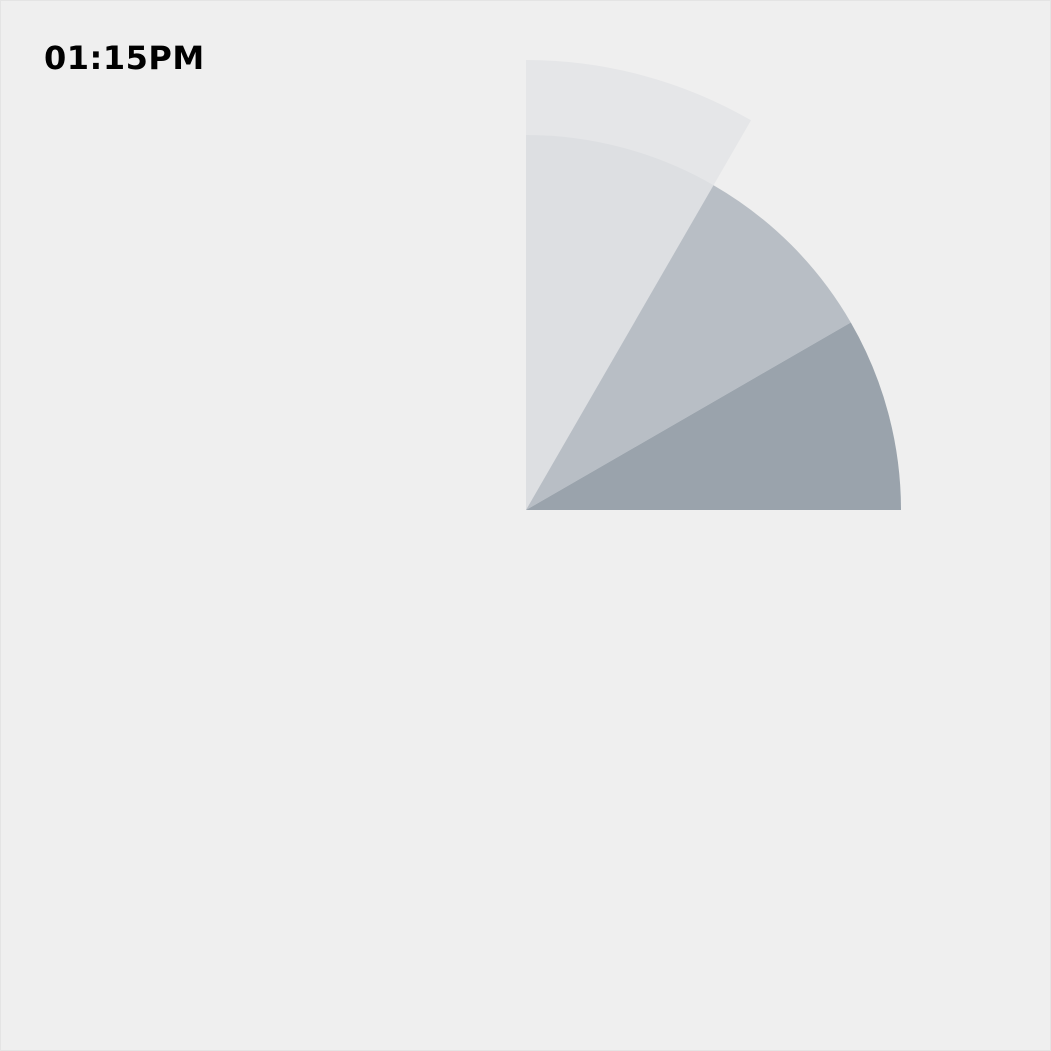  I want to click on time-display: 01:15PM, so click(124, 58).